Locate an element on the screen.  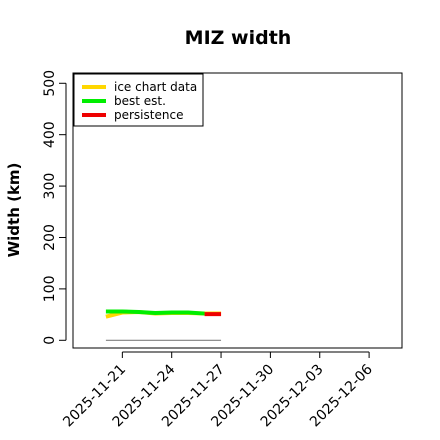
series-layer is located at coordinates (163, 314).